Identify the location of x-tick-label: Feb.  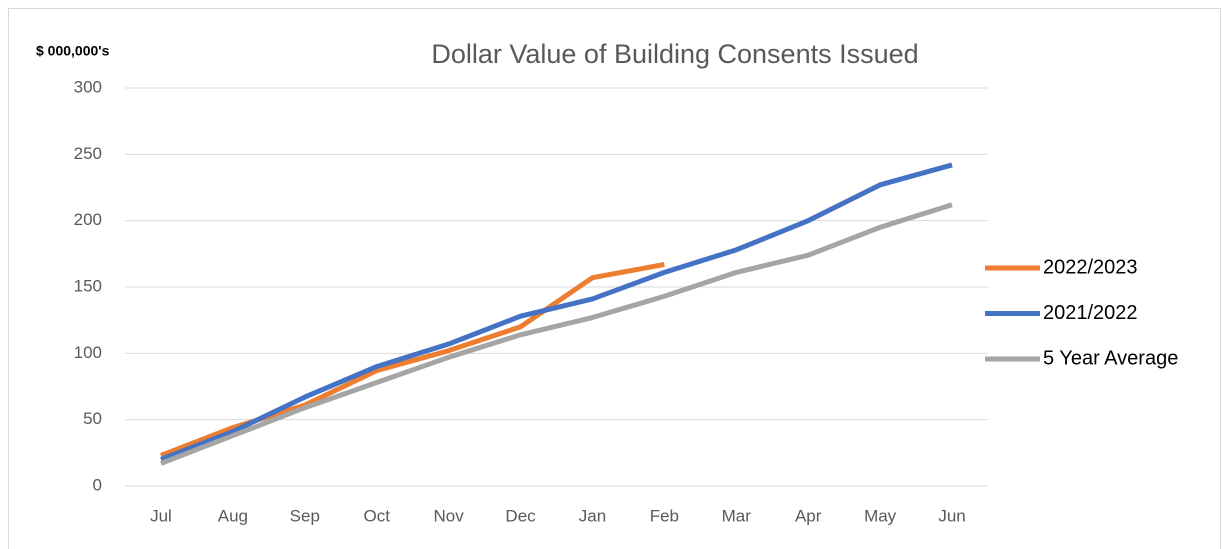
(664, 515).